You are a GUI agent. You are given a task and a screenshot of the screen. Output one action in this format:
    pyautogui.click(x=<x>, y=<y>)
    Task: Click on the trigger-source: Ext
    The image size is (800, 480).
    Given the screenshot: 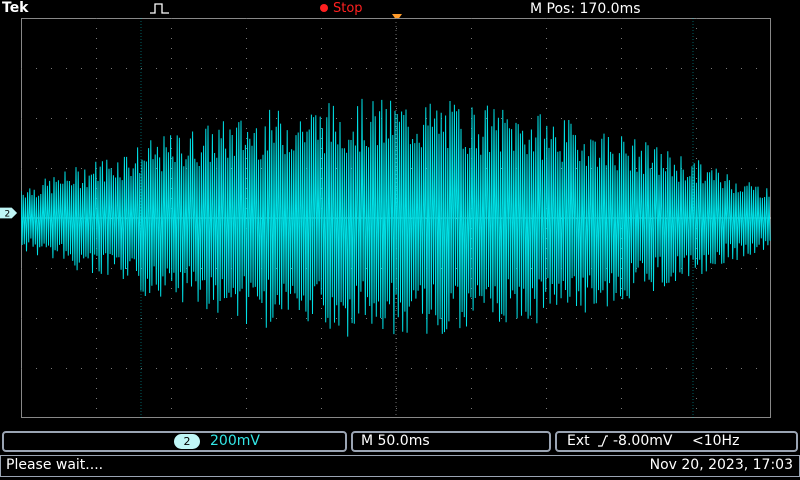 What is the action you would take?
    pyautogui.click(x=578, y=441)
    